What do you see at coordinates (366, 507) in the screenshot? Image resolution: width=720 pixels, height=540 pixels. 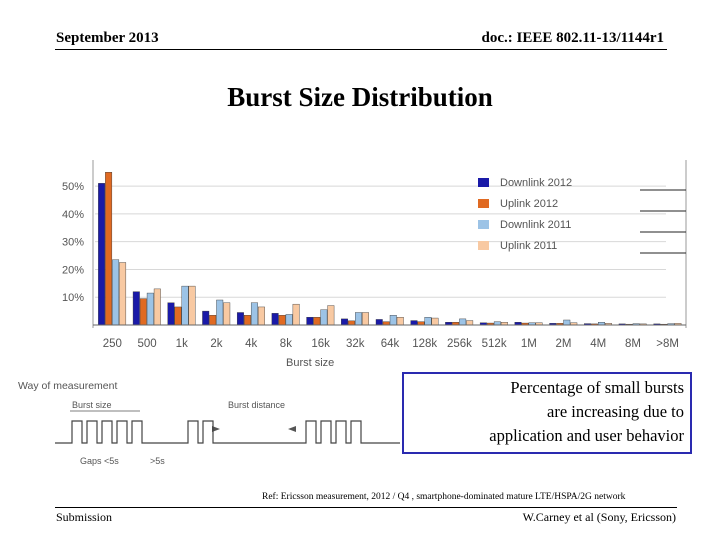 I see `footer-divider` at bounding box center [366, 507].